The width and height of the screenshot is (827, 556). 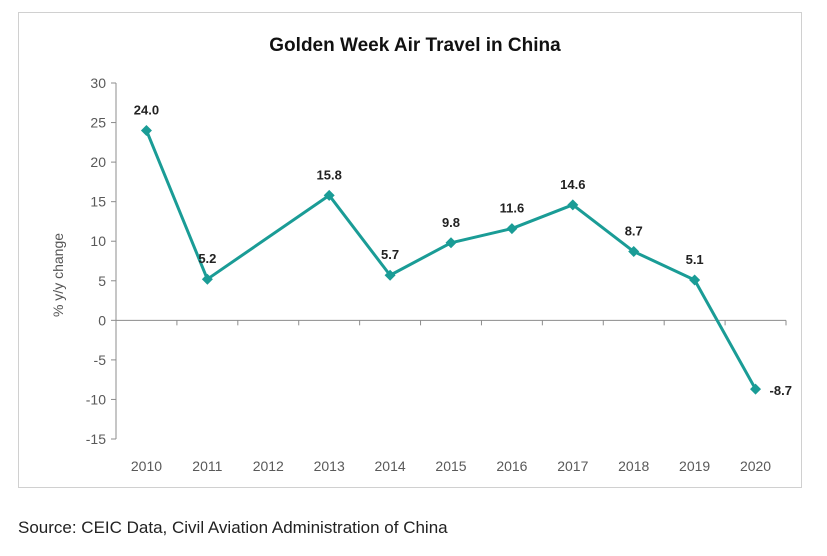 What do you see at coordinates (390, 466) in the screenshot?
I see `x-tick-label: 2014` at bounding box center [390, 466].